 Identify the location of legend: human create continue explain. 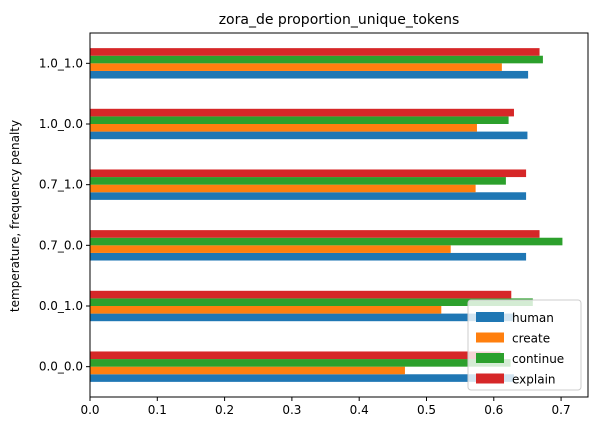
(524, 345).